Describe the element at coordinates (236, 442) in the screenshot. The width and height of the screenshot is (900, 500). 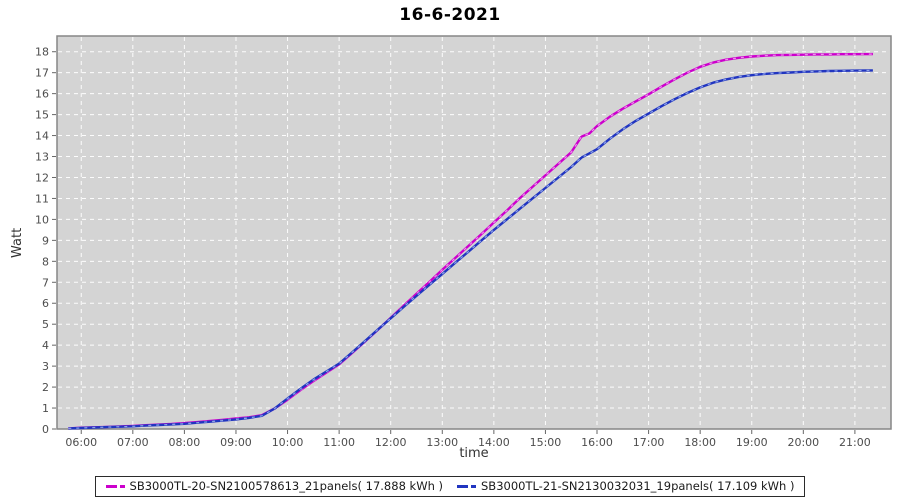
I see `svg-text: 09:00` at that location.